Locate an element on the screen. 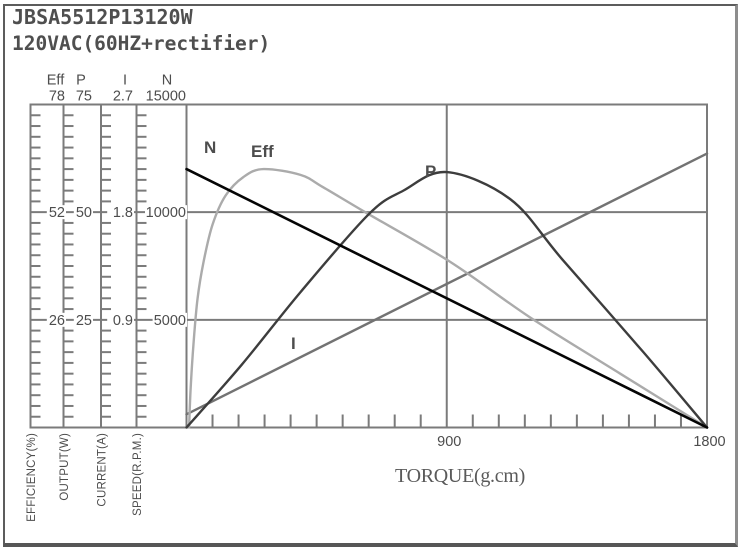  y-tick-label: 50 is located at coordinates (84, 213).